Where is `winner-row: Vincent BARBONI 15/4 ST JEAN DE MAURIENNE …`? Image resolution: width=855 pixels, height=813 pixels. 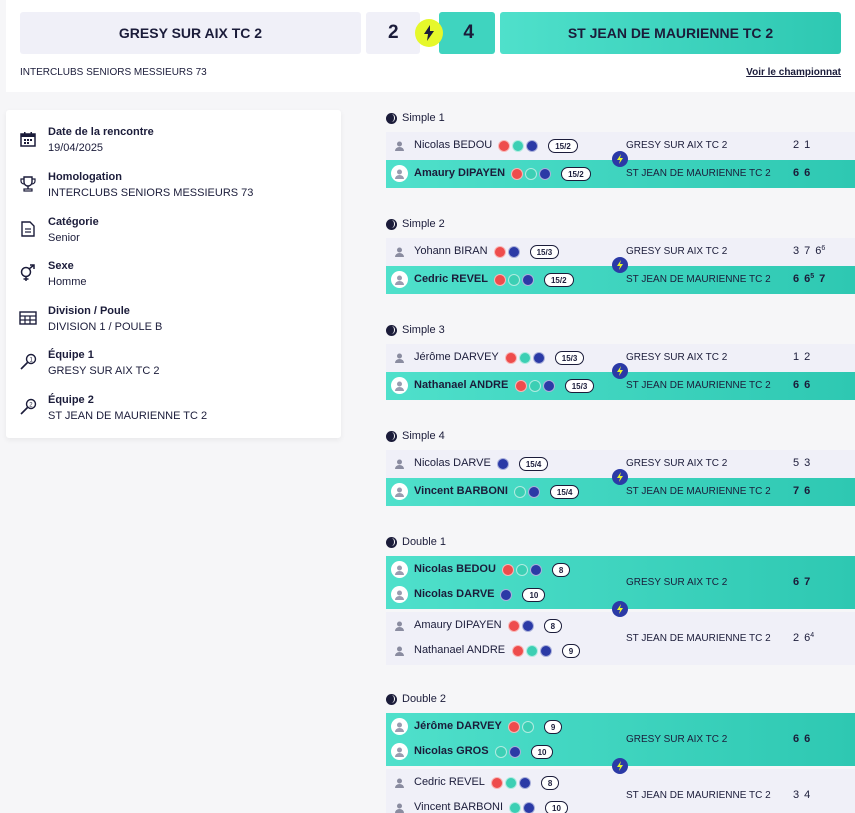 winner-row: Vincent BARBONI 15/4 ST JEAN DE MAURIENNE … is located at coordinates (620, 492).